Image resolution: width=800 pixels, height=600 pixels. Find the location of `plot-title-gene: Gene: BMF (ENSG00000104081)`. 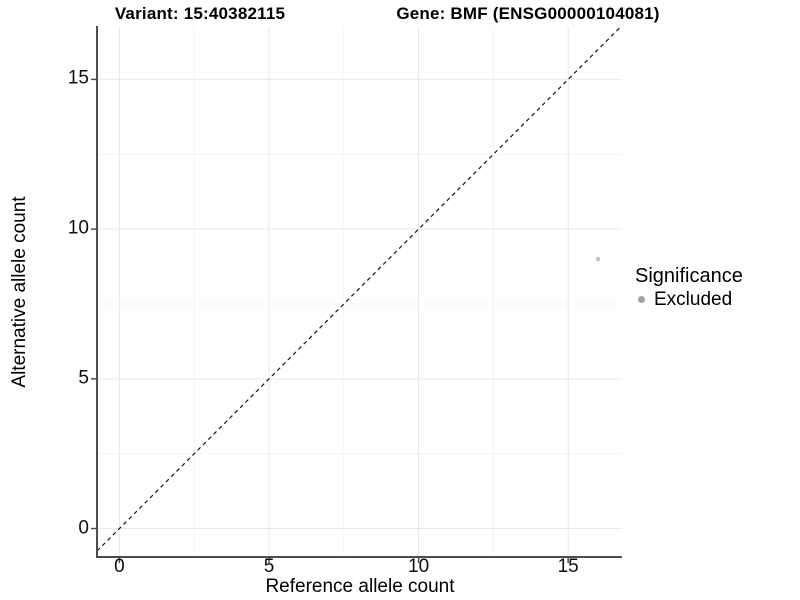

plot-title-gene: Gene: BMF (ENSG00000104081) is located at coordinates (528, 13).